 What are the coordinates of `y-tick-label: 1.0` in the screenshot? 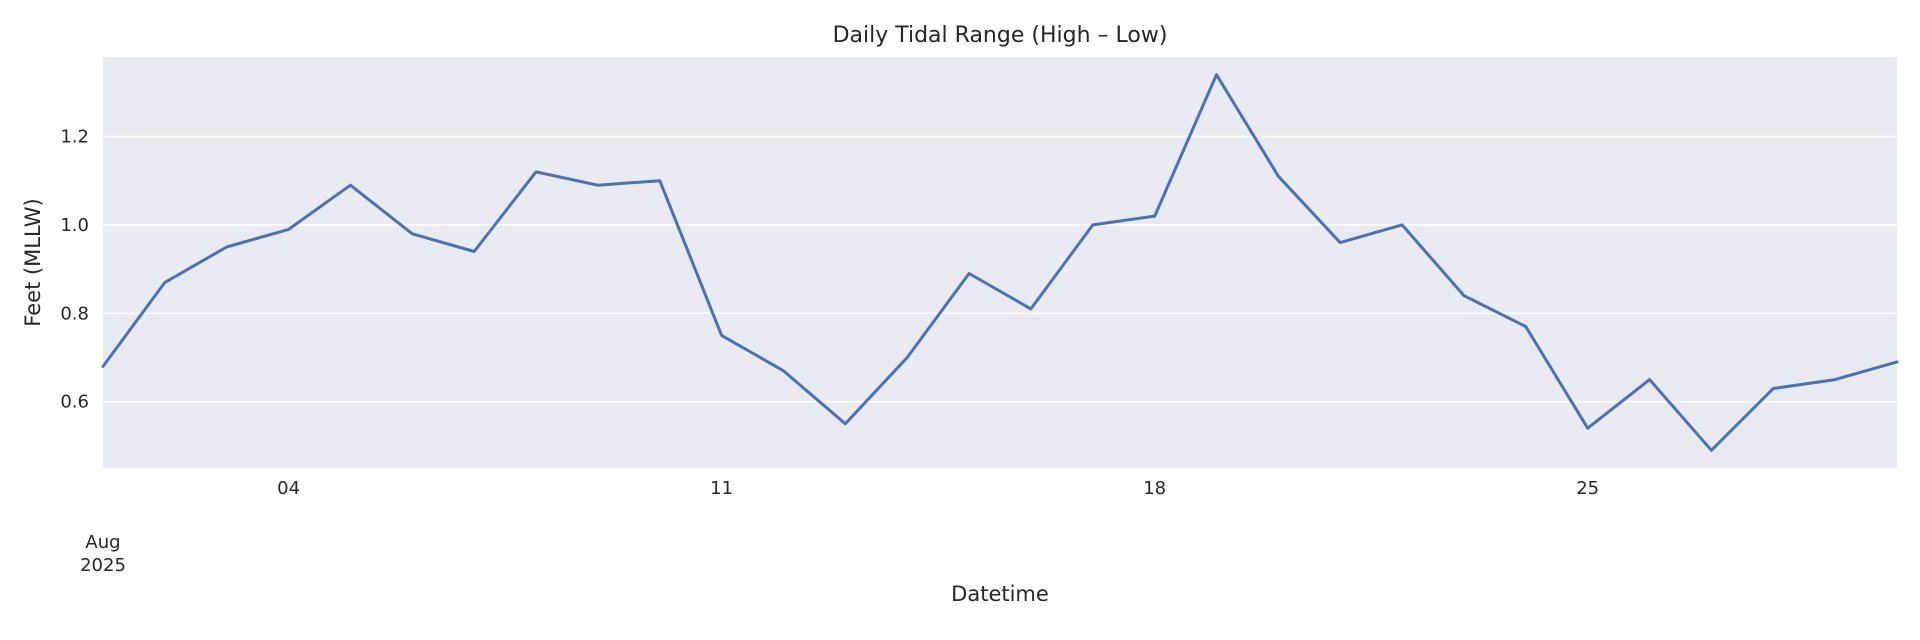 It's located at (74, 225).